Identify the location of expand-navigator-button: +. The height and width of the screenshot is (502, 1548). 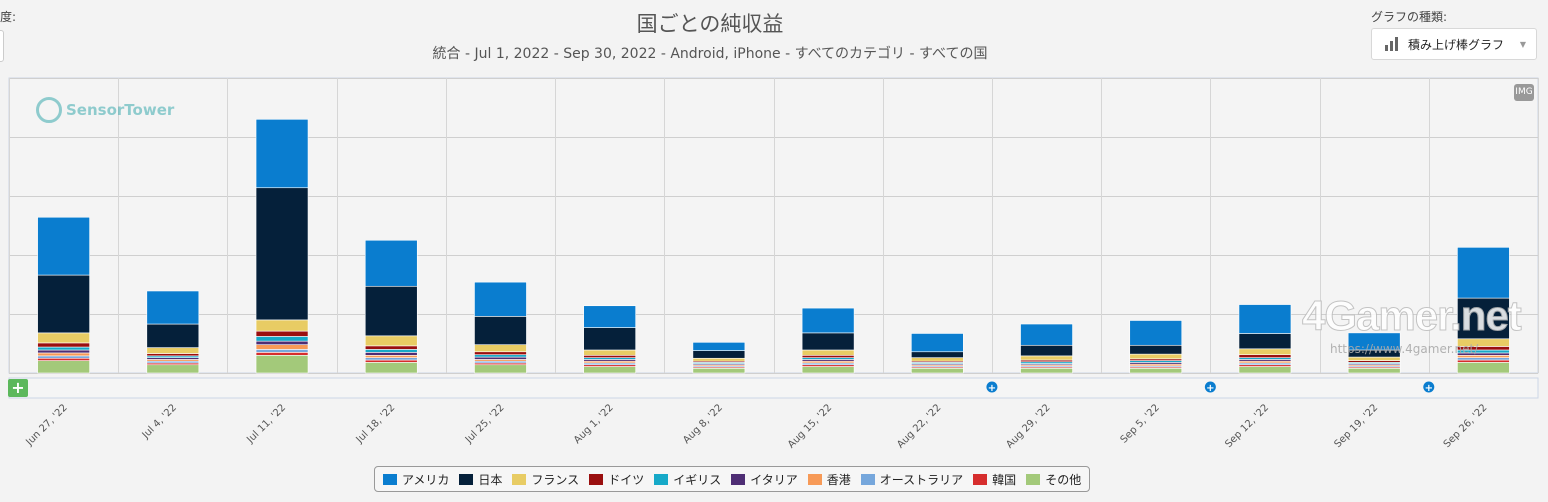
(18, 388).